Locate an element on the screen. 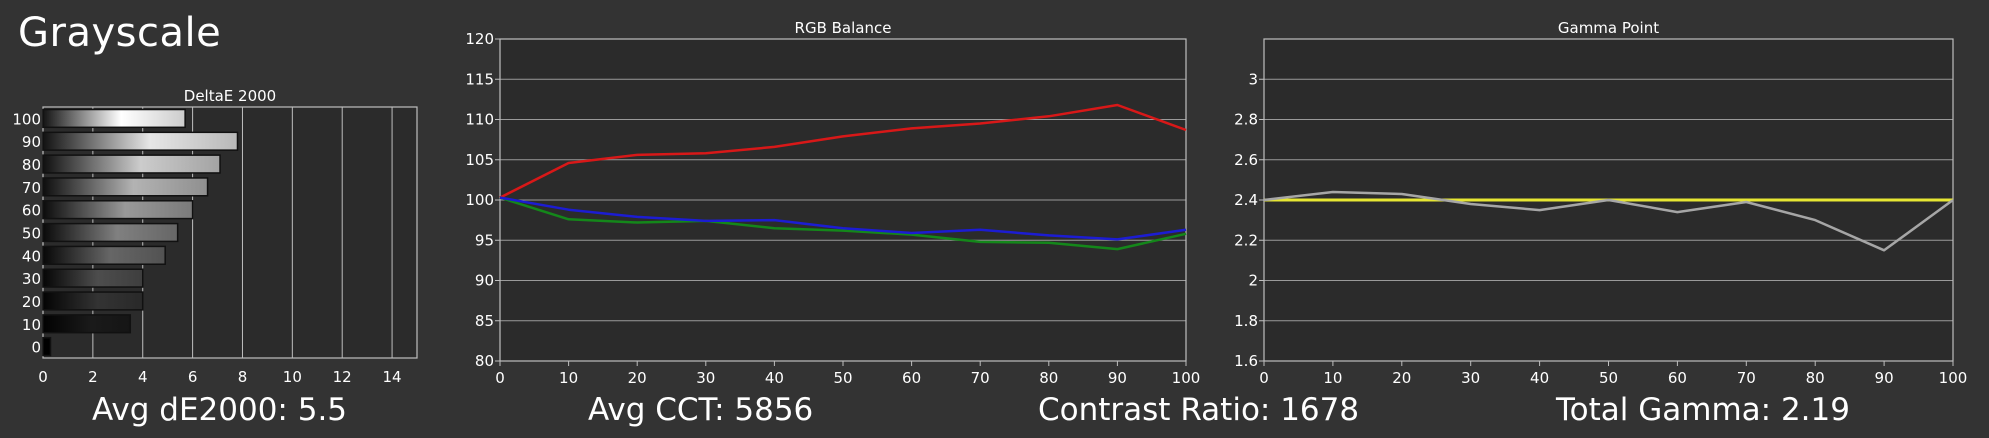 Image resolution: width=1989 pixels, height=438 pixels. rgb-x-tick-label: 20 is located at coordinates (637, 378).